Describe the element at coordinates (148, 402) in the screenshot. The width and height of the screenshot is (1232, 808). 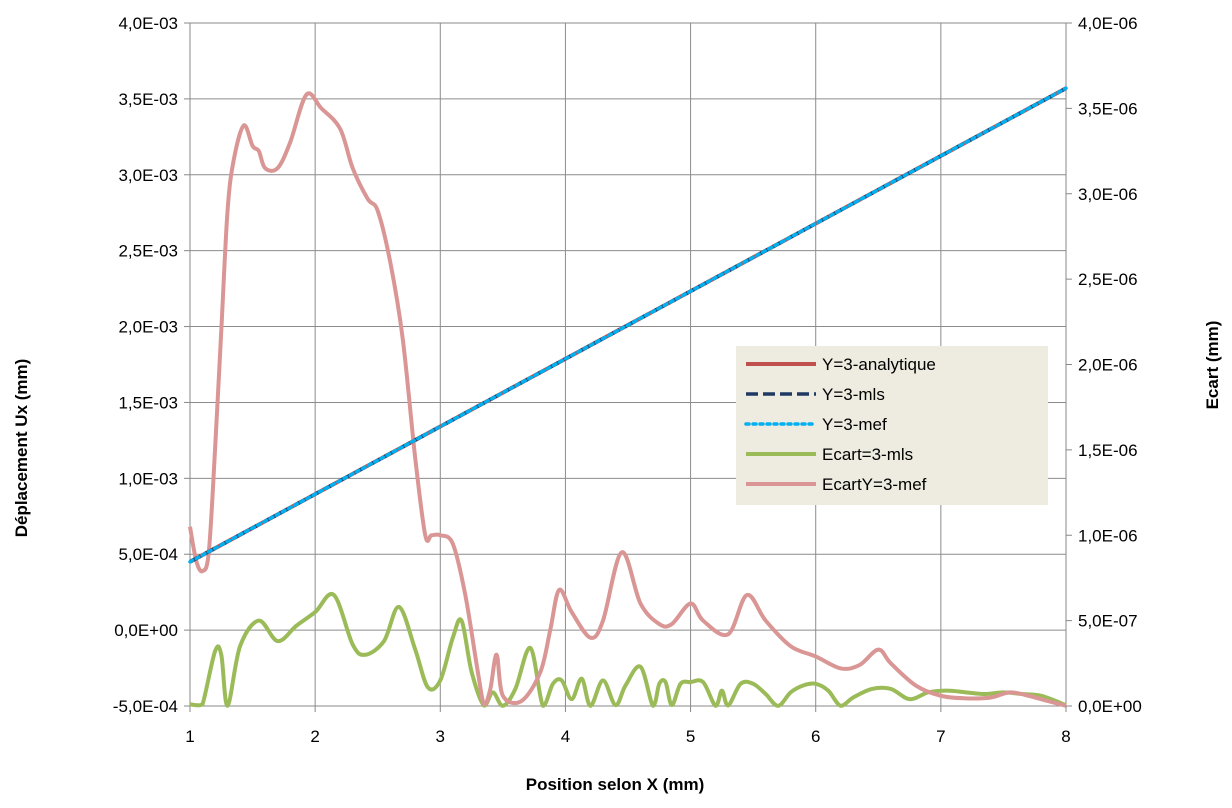
I see `y-tick-label: 1,5E-03` at that location.